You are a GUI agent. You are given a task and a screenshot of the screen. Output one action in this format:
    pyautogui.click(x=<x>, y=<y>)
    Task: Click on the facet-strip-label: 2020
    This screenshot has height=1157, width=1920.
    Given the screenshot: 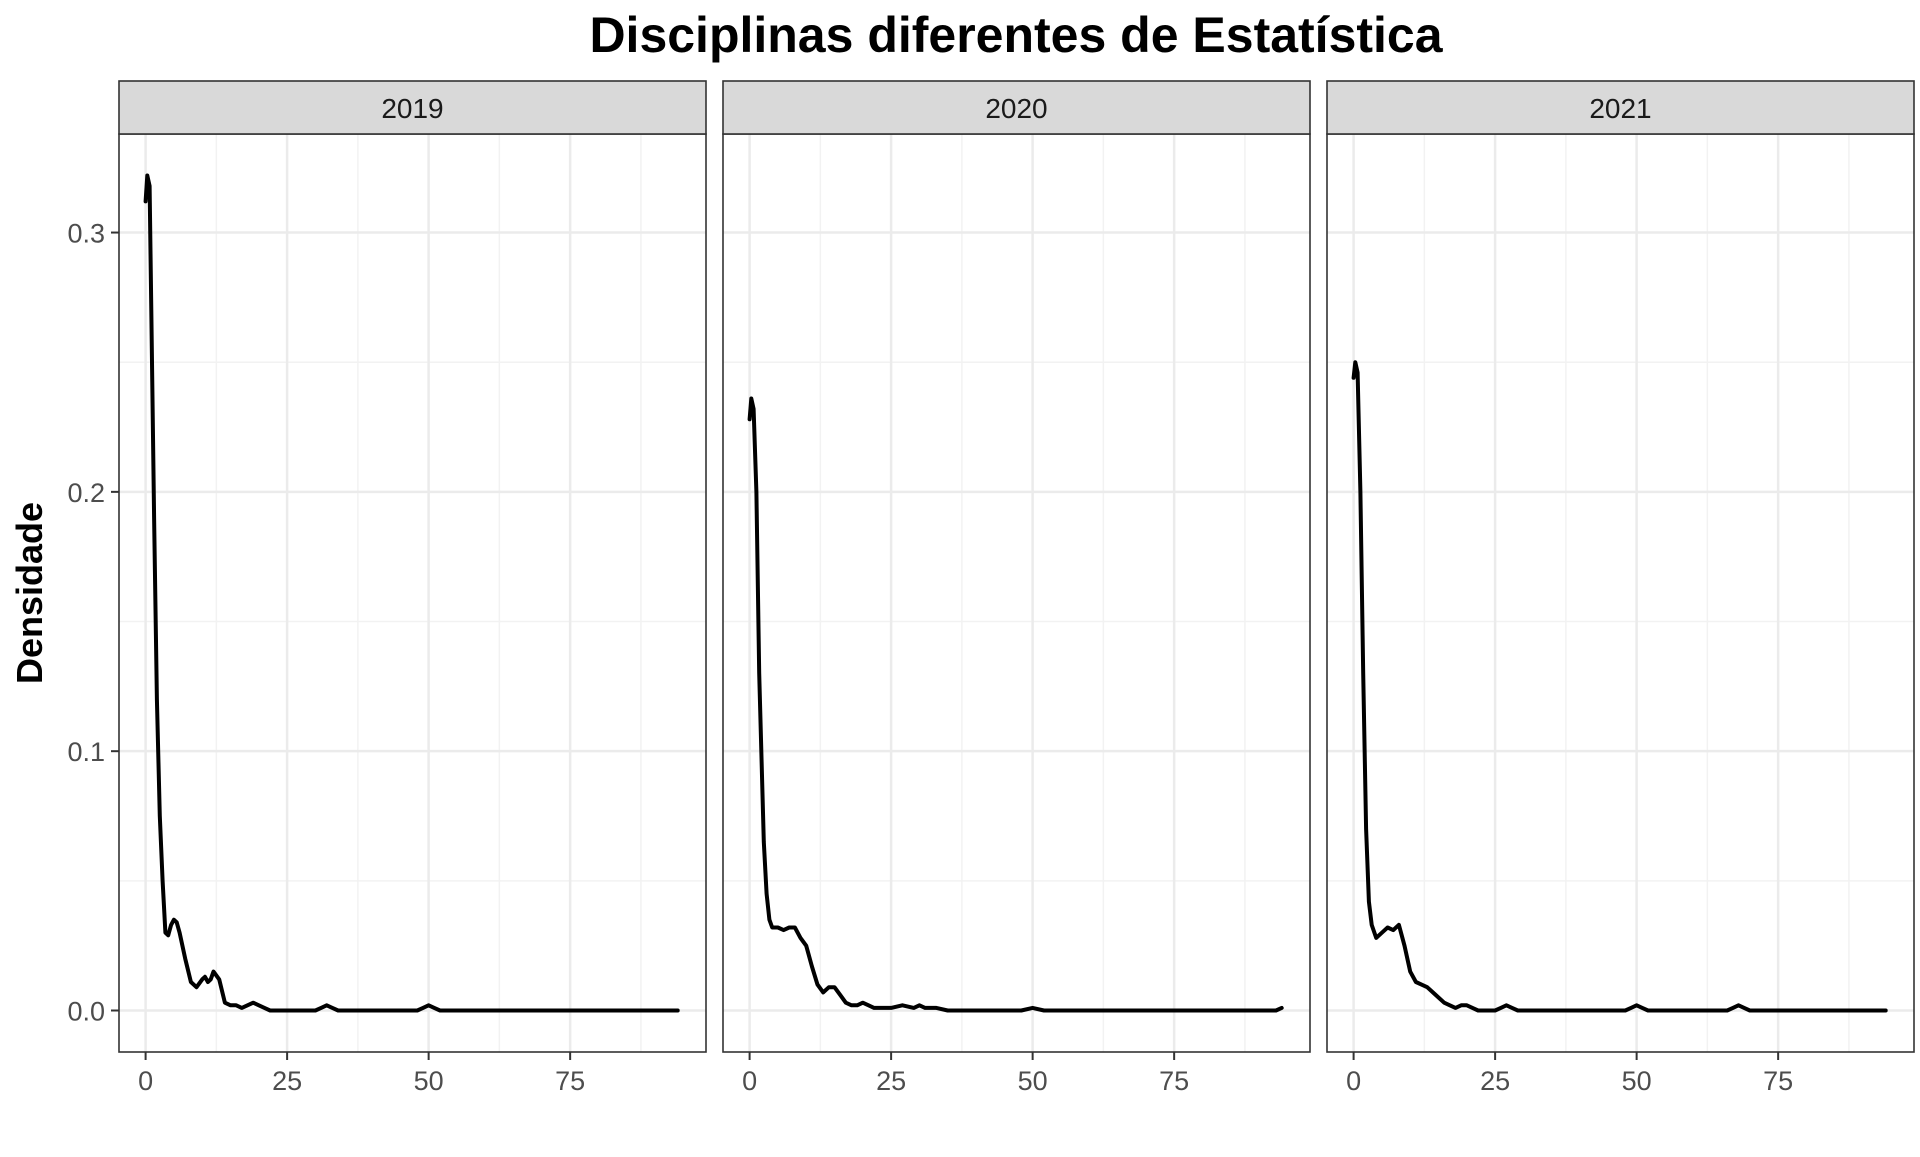 What is the action you would take?
    pyautogui.click(x=1016, y=108)
    